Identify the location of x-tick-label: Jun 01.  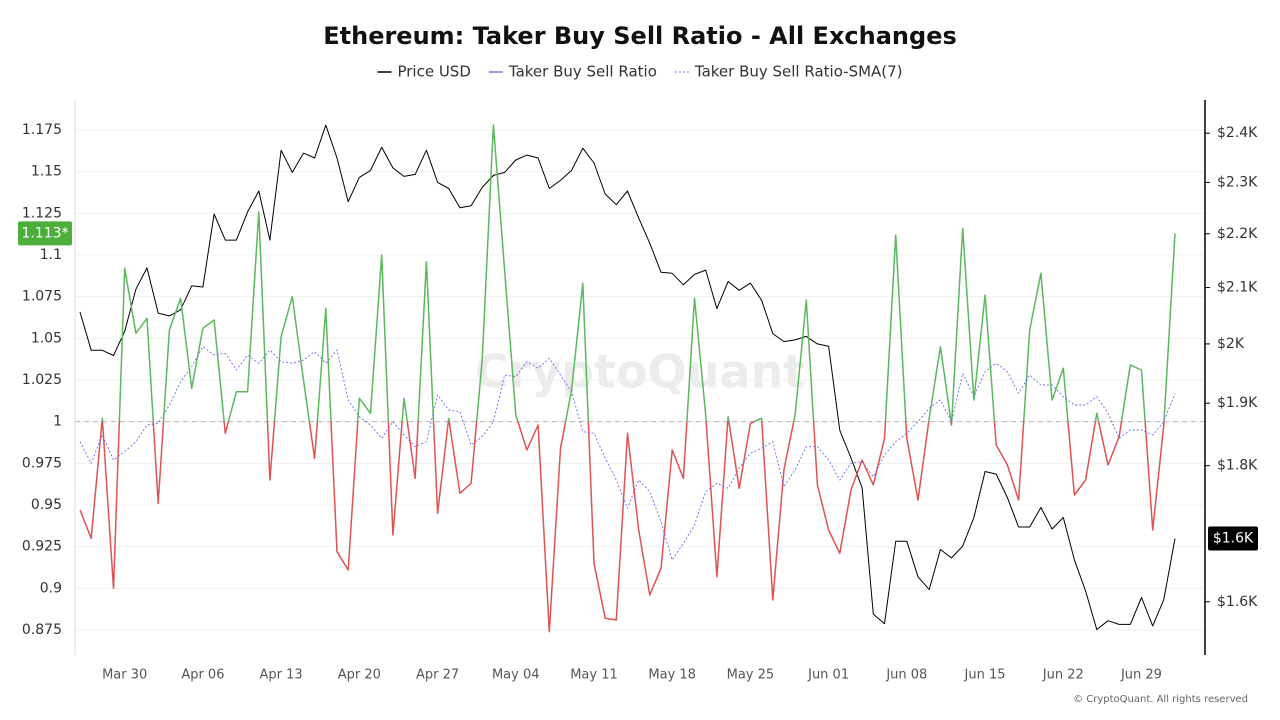
(828, 675).